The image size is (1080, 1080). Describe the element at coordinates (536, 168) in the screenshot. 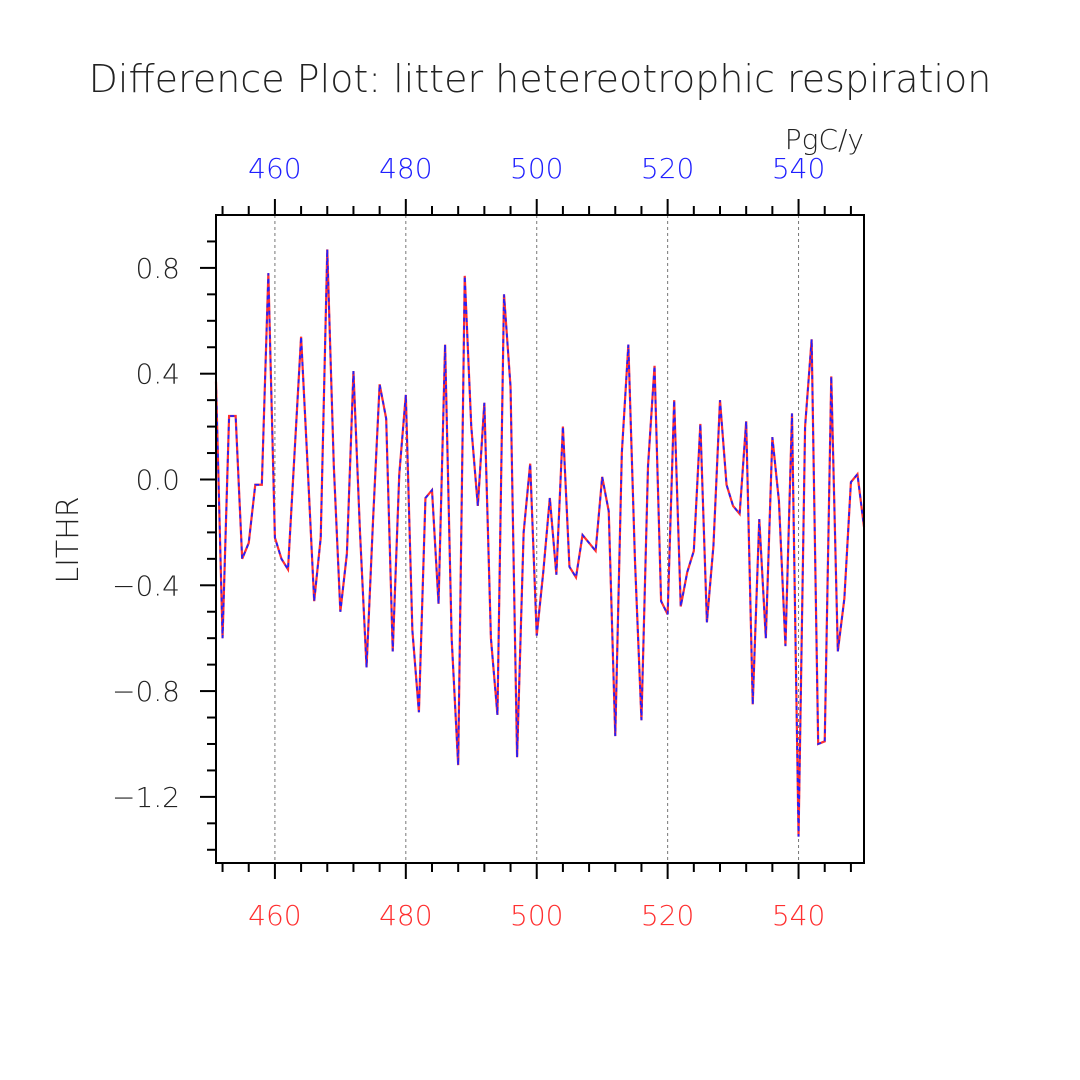

I see `x-tick-label-top: 500` at that location.